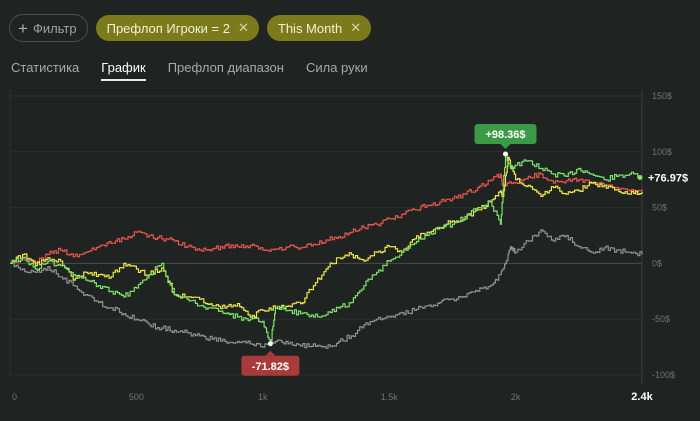 The image size is (700, 421). Describe the element at coordinates (136, 397) in the screenshot. I see `x-tick-label: 500` at that location.